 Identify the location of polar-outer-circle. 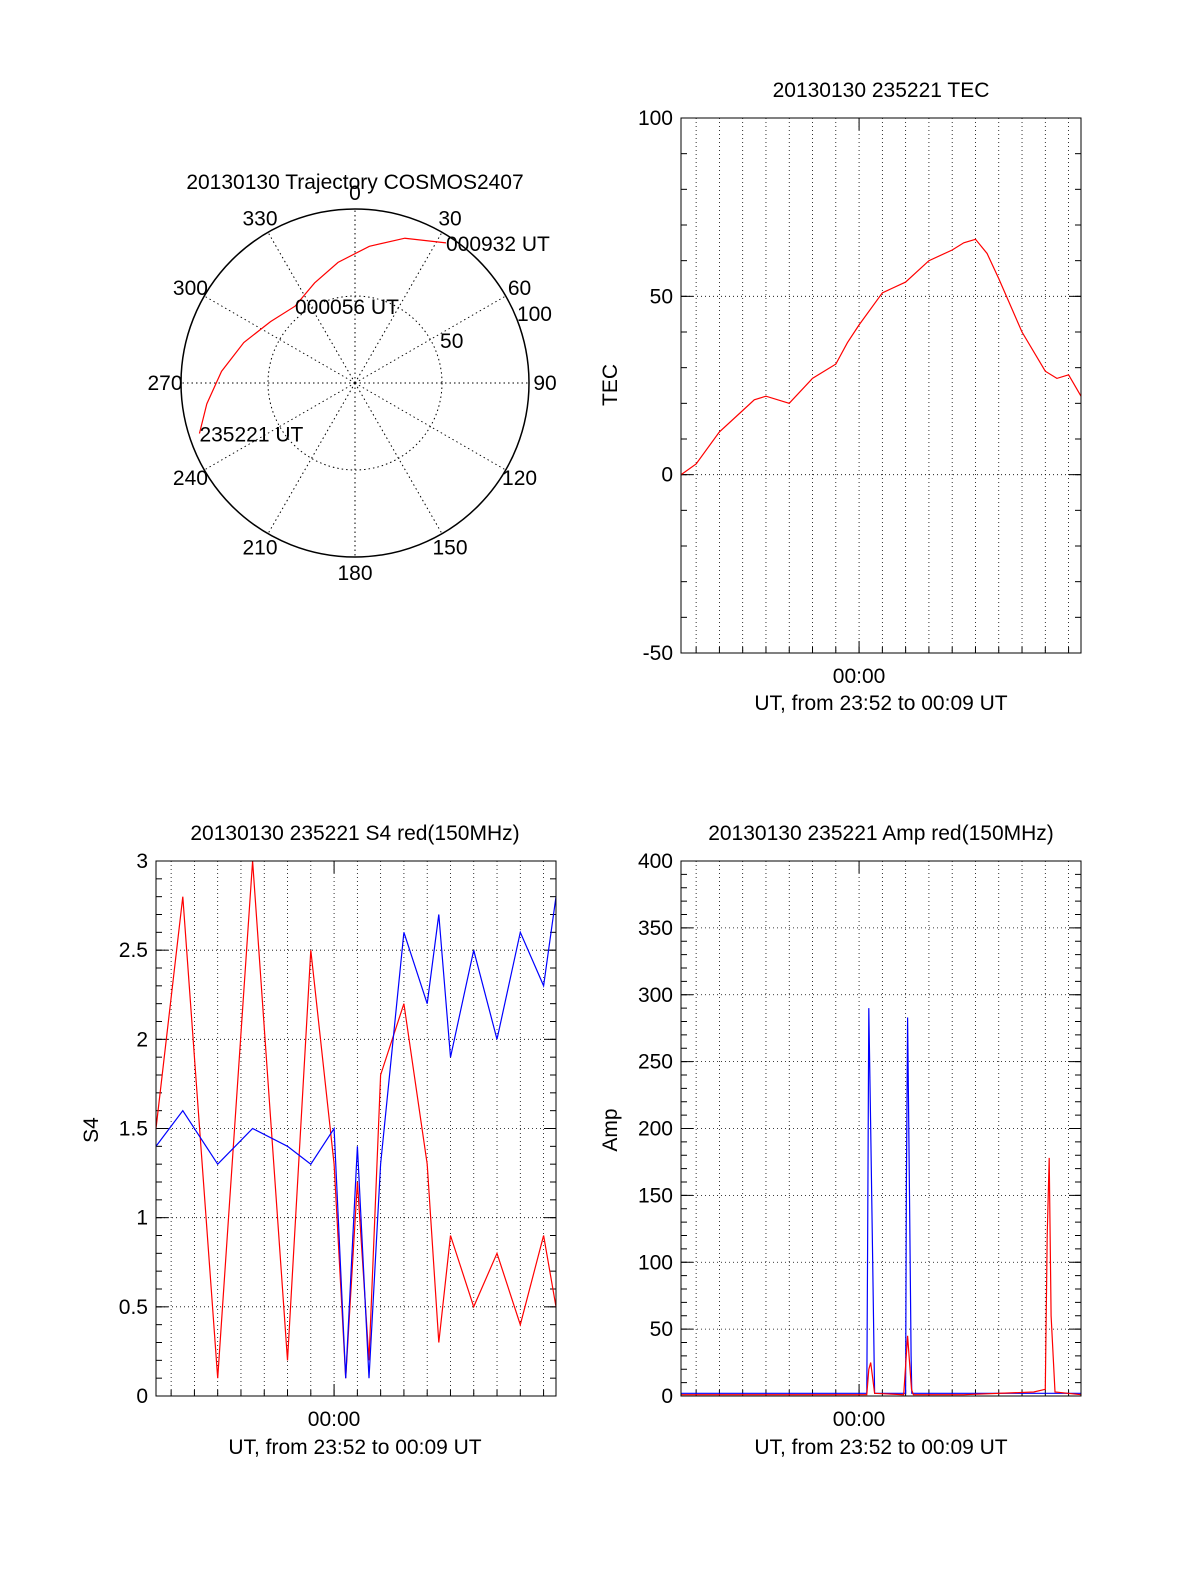
(355, 383).